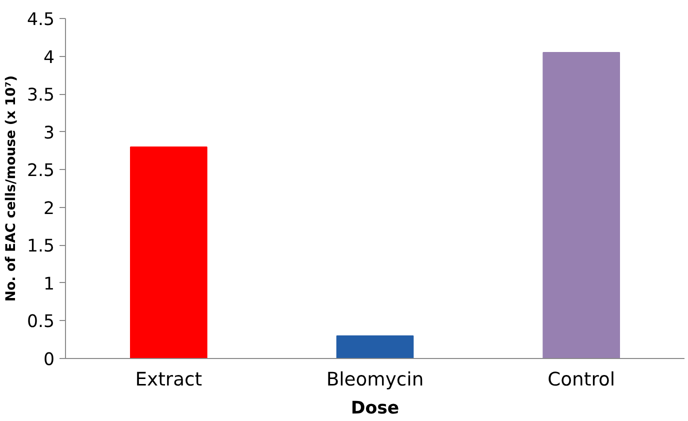 The height and width of the screenshot is (421, 688). Describe the element at coordinates (49, 133) in the screenshot. I see `y-tick-label: 3` at that location.